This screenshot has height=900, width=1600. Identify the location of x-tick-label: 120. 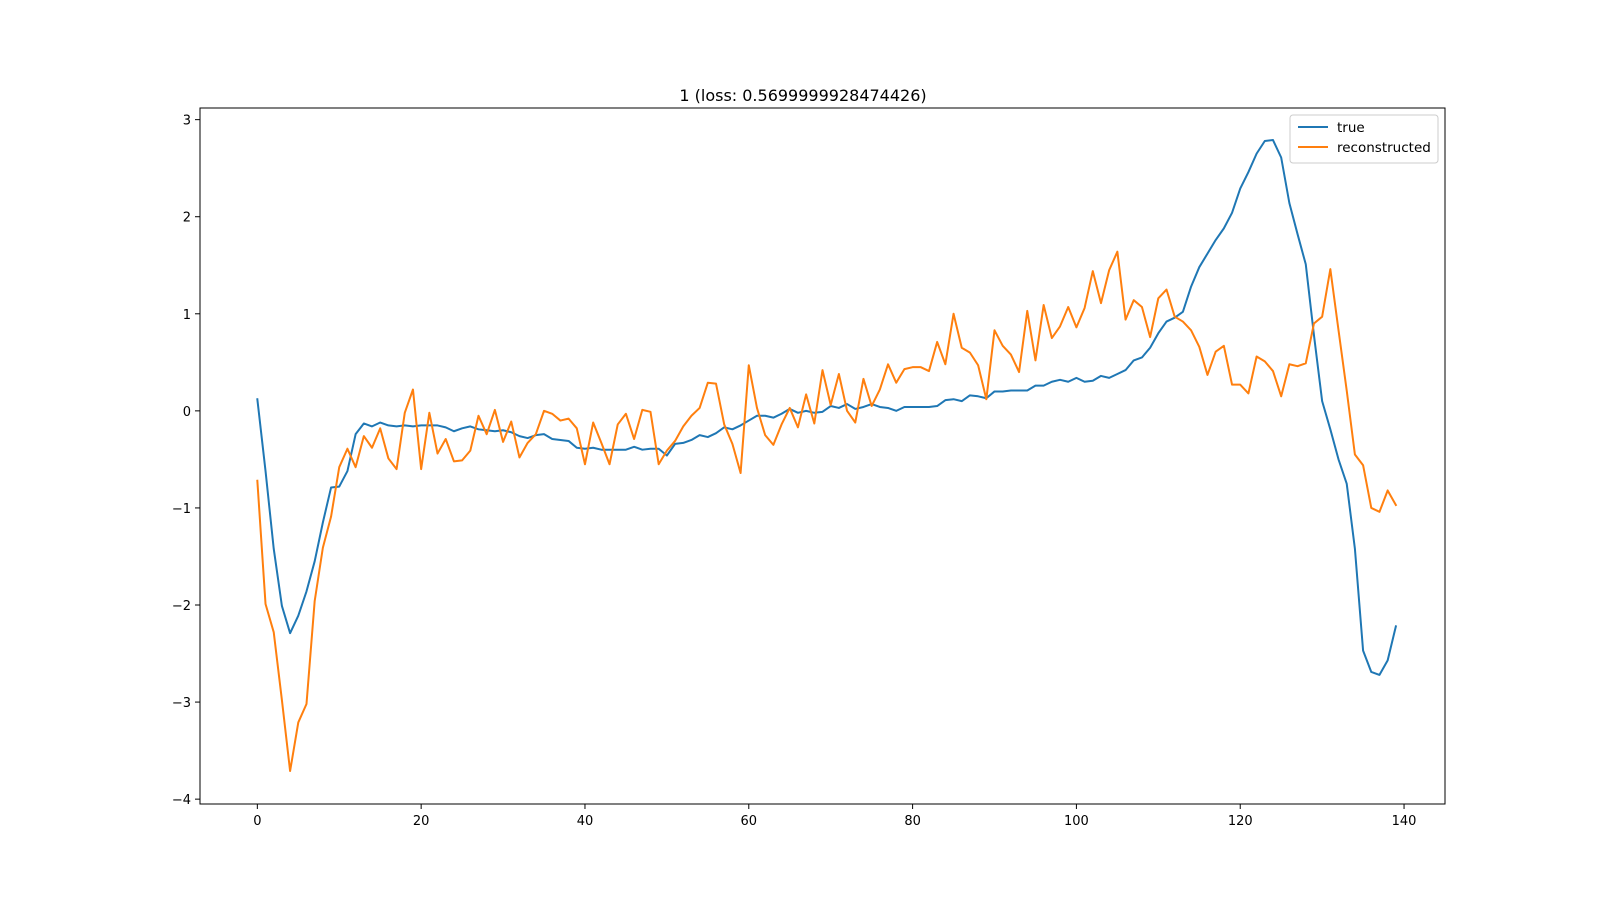
(1240, 821).